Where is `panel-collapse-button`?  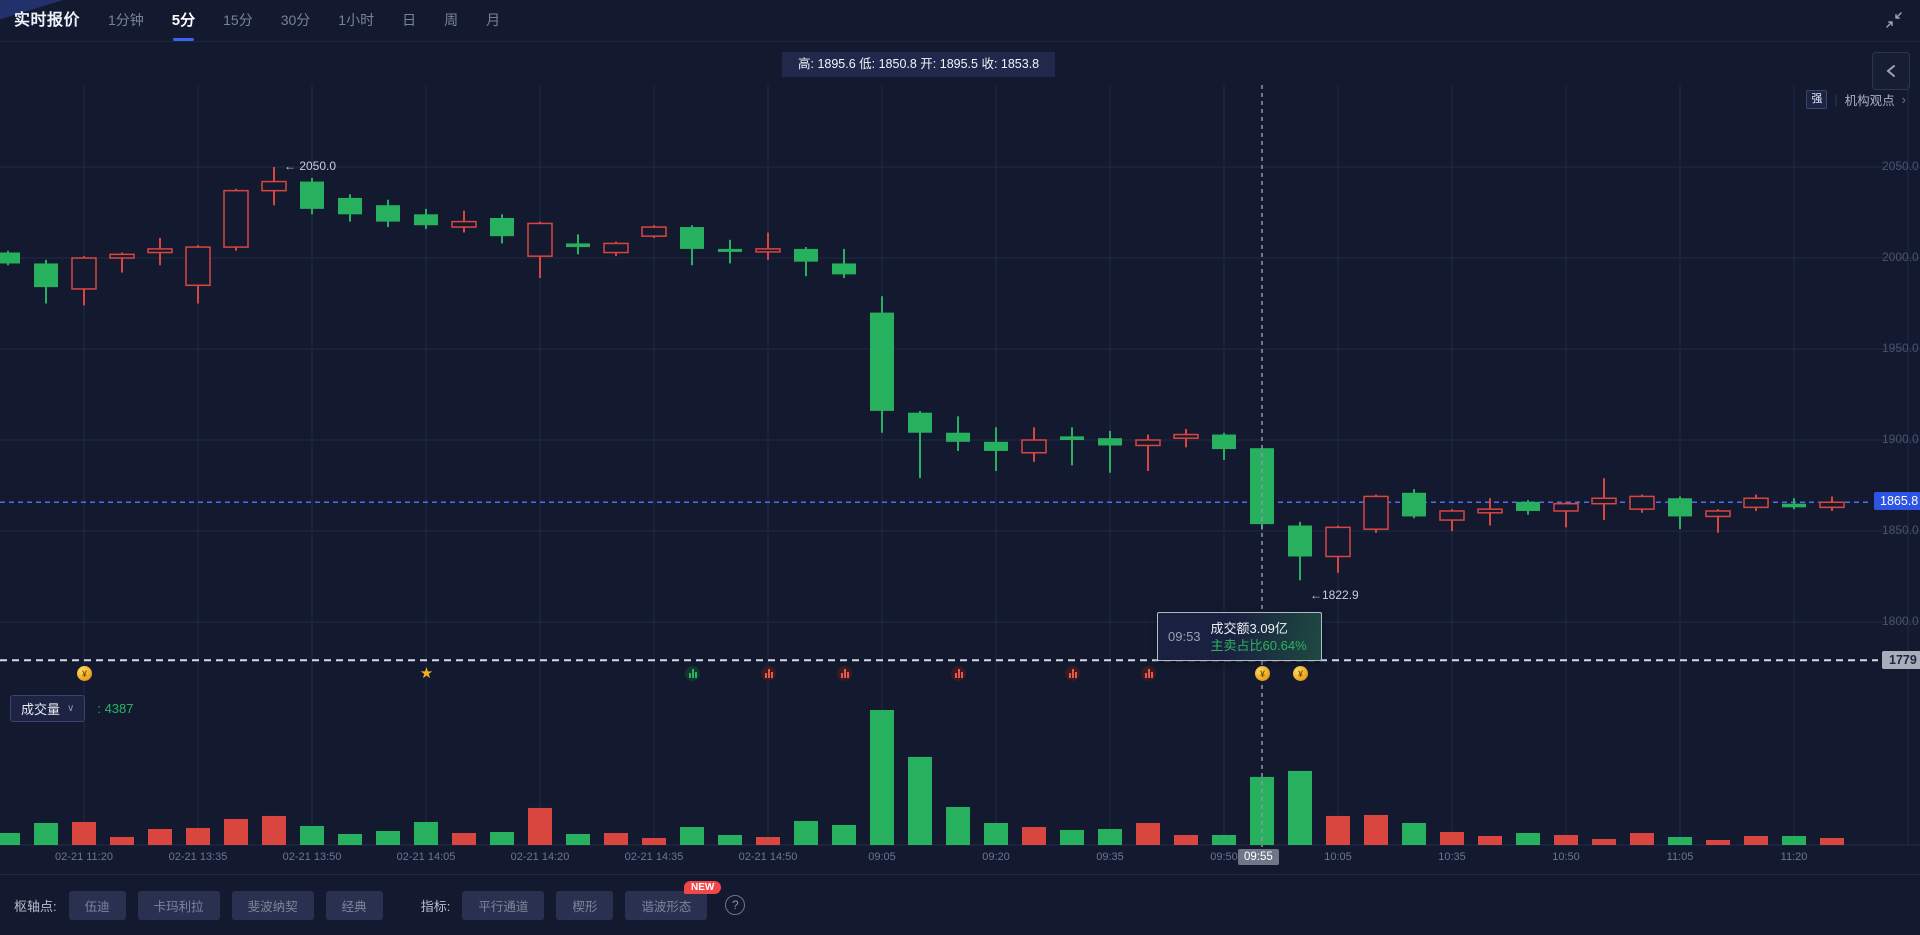 panel-collapse-button is located at coordinates (1891, 71).